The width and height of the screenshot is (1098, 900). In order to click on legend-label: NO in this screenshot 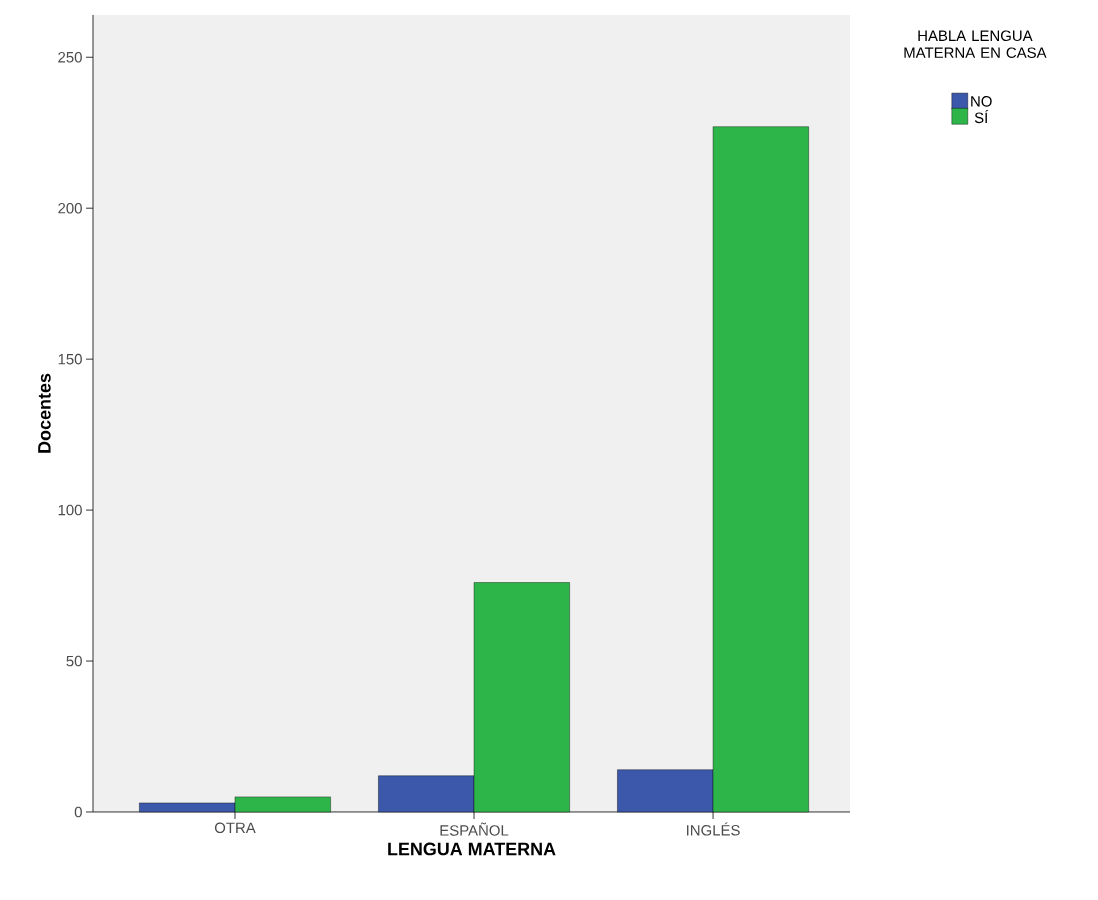, I will do `click(981, 101)`.